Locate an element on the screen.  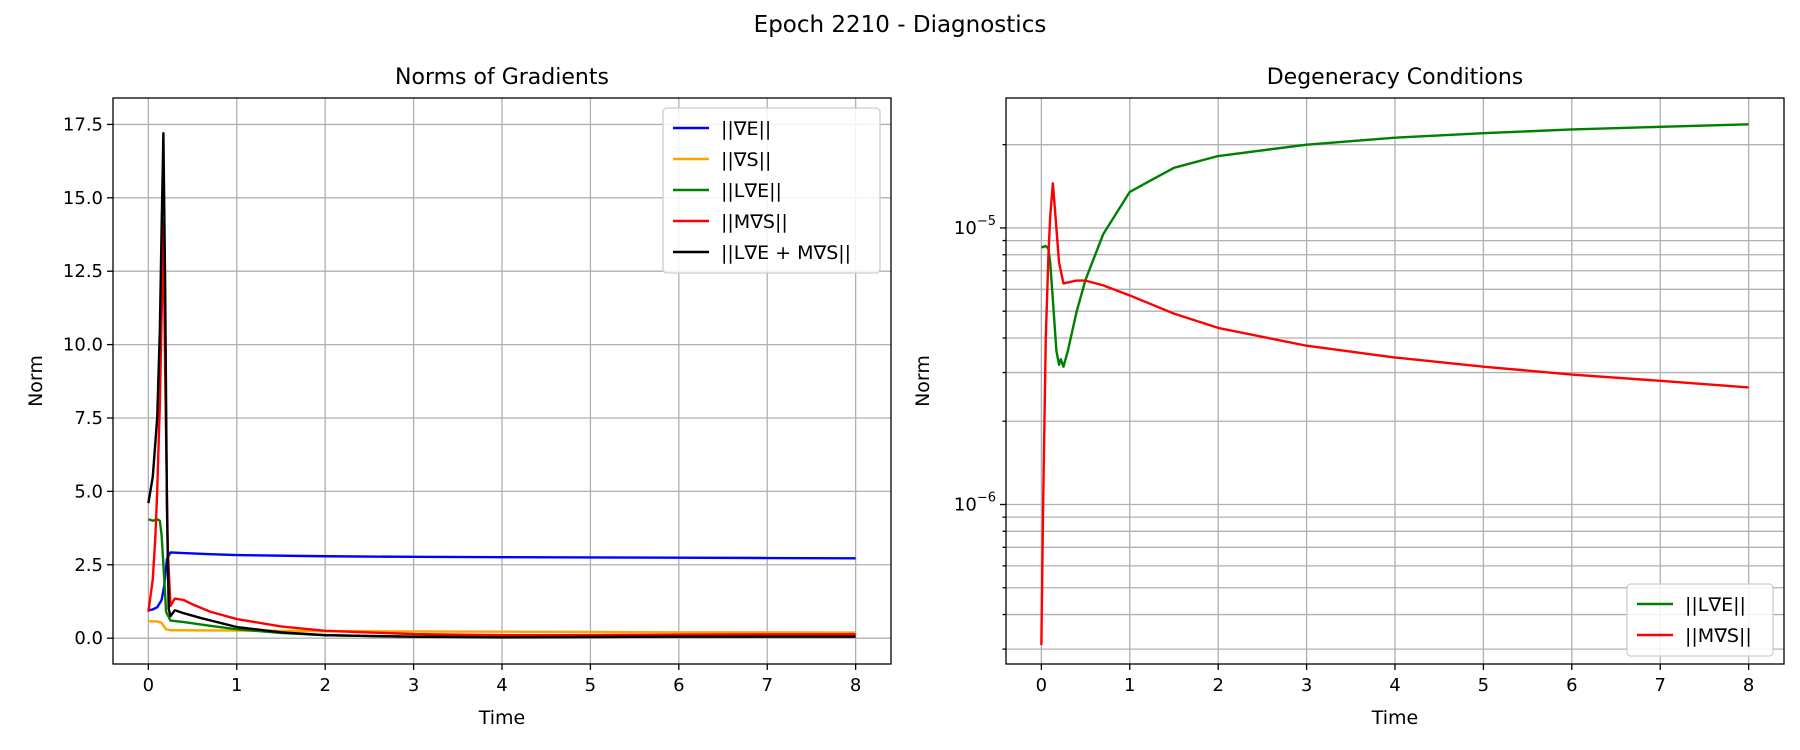
left-y-tick-label: 17.5 is located at coordinates (83, 124).